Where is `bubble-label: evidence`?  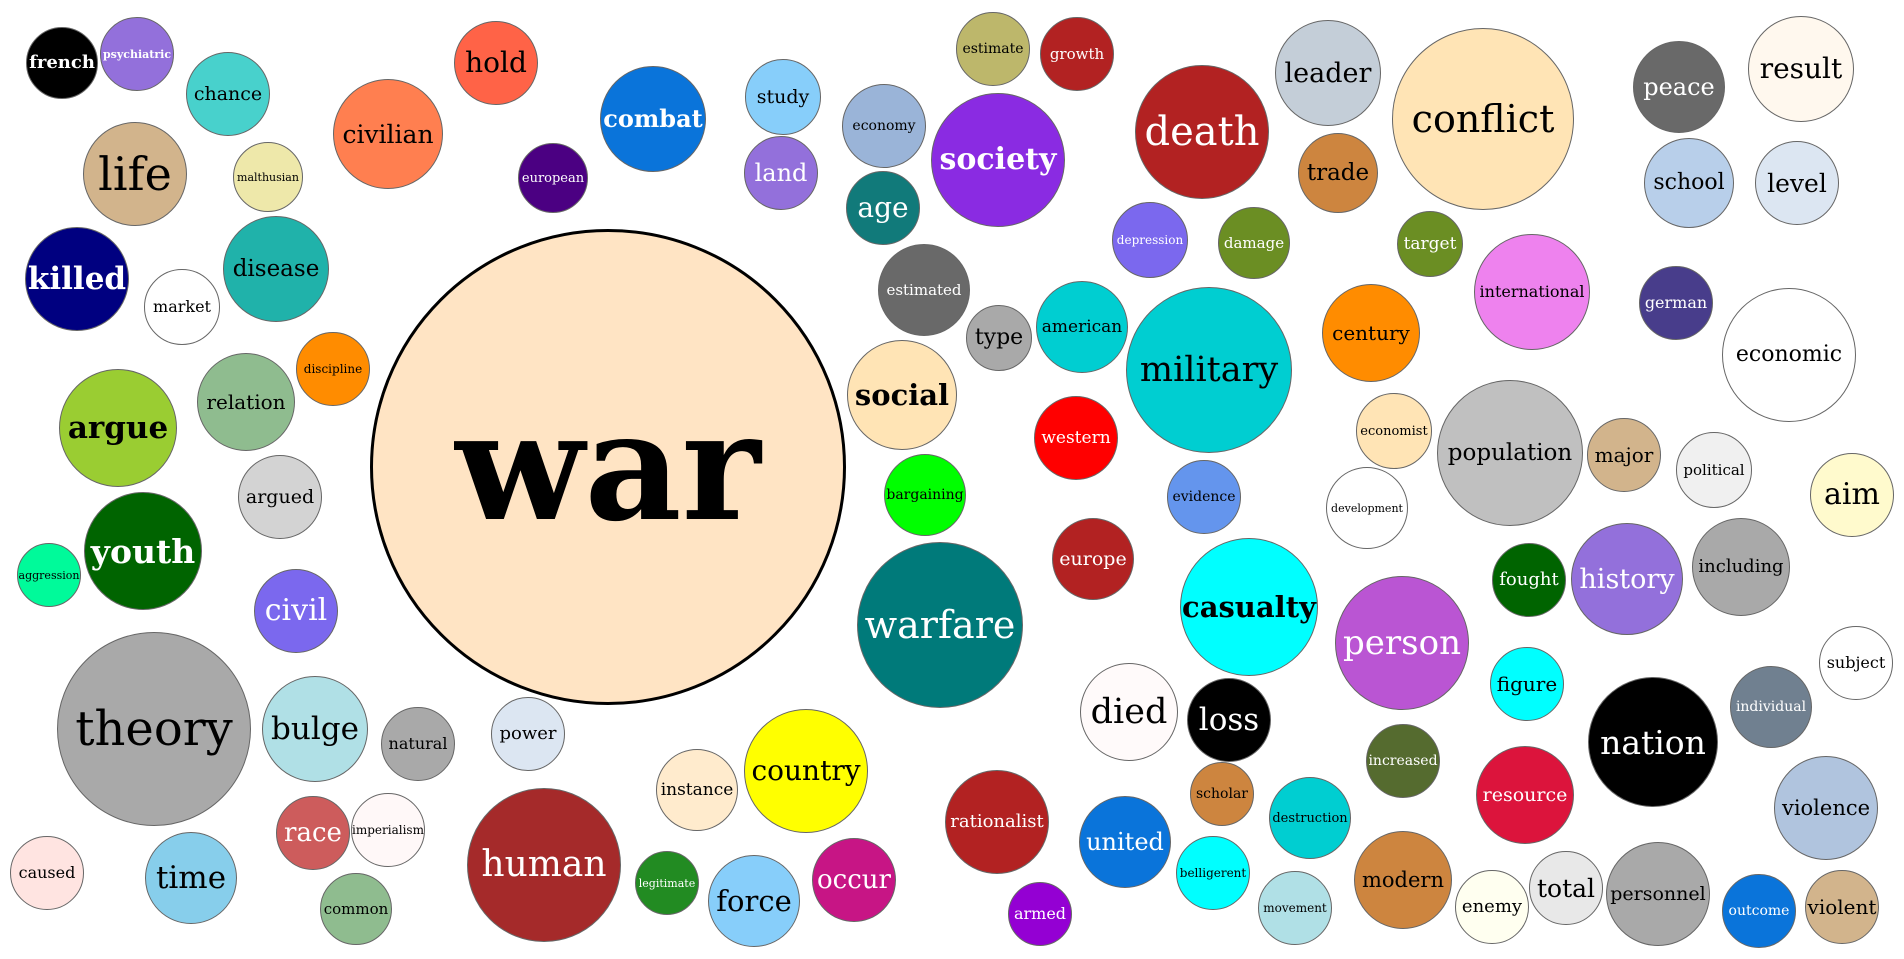
bubble-label: evidence is located at coordinates (1204, 497).